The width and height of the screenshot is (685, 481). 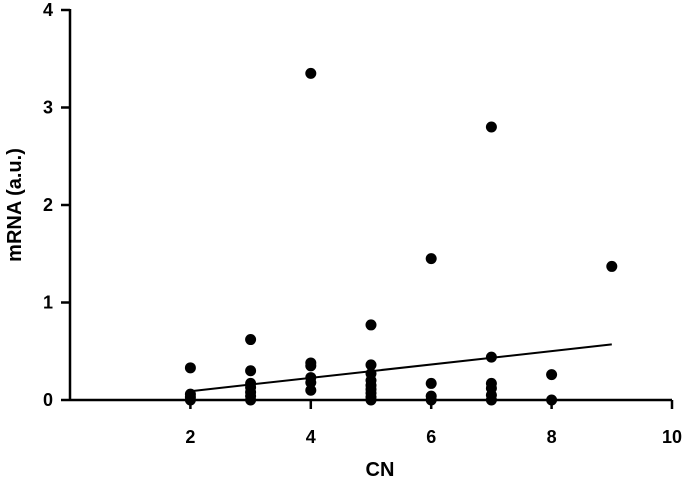 What do you see at coordinates (48, 205) in the screenshot?
I see `y-tick-label-2: 2` at bounding box center [48, 205].